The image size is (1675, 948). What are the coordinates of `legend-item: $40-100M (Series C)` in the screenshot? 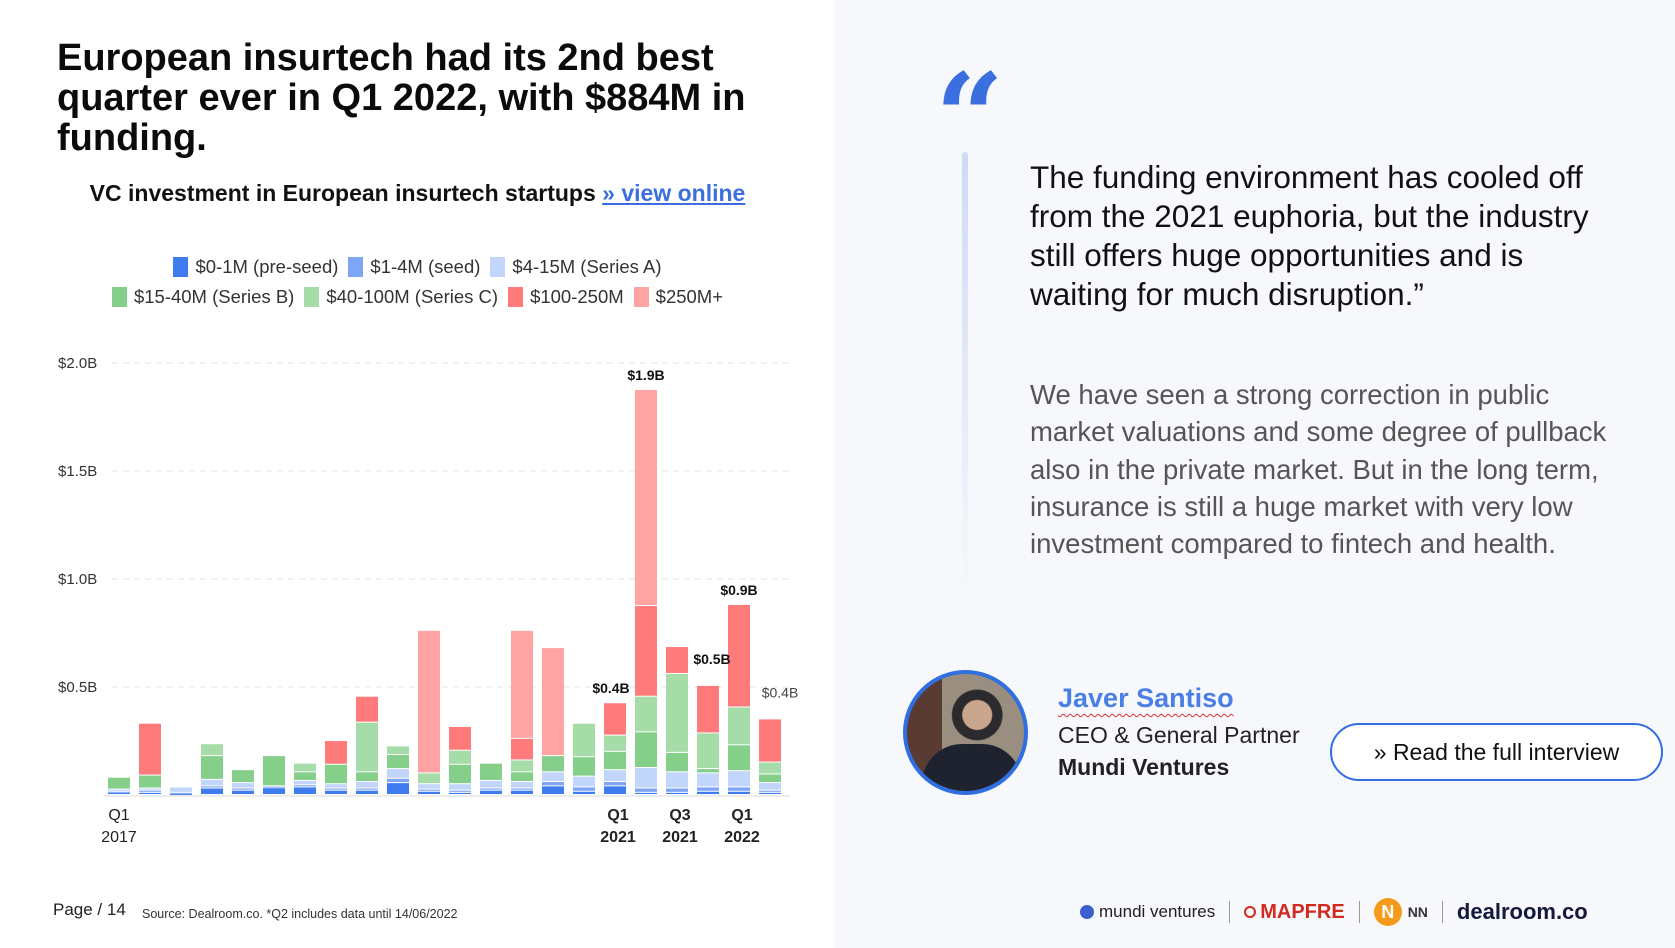 It's located at (401, 297).